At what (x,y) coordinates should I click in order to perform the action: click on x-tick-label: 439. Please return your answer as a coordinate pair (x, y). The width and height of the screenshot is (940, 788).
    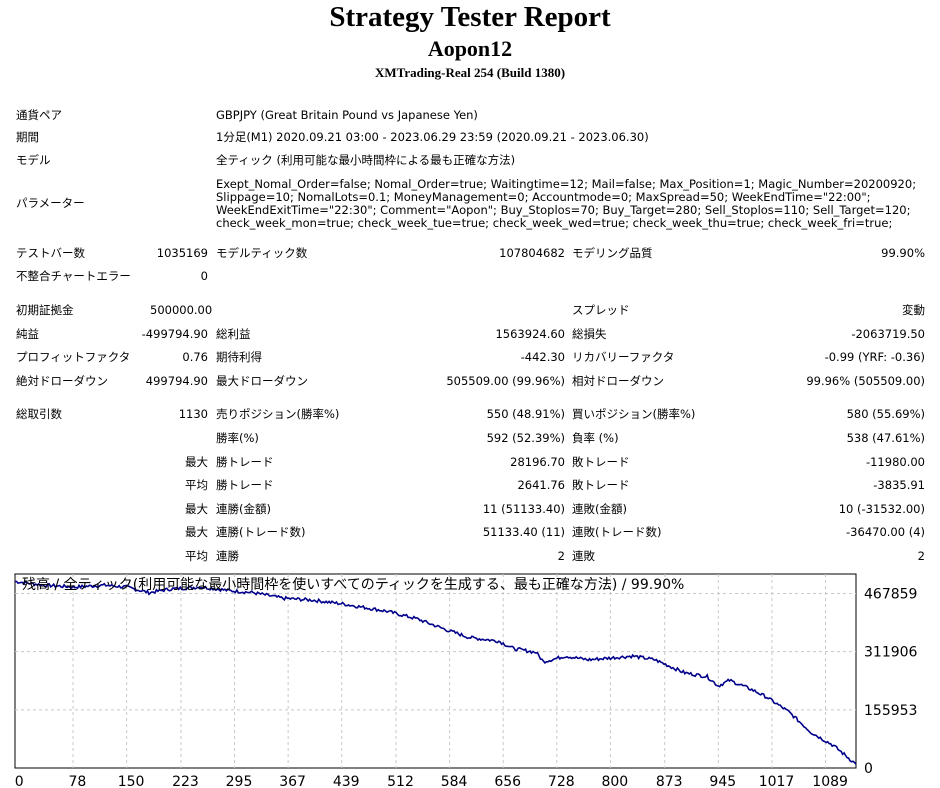
    Looking at the image, I should click on (346, 781).